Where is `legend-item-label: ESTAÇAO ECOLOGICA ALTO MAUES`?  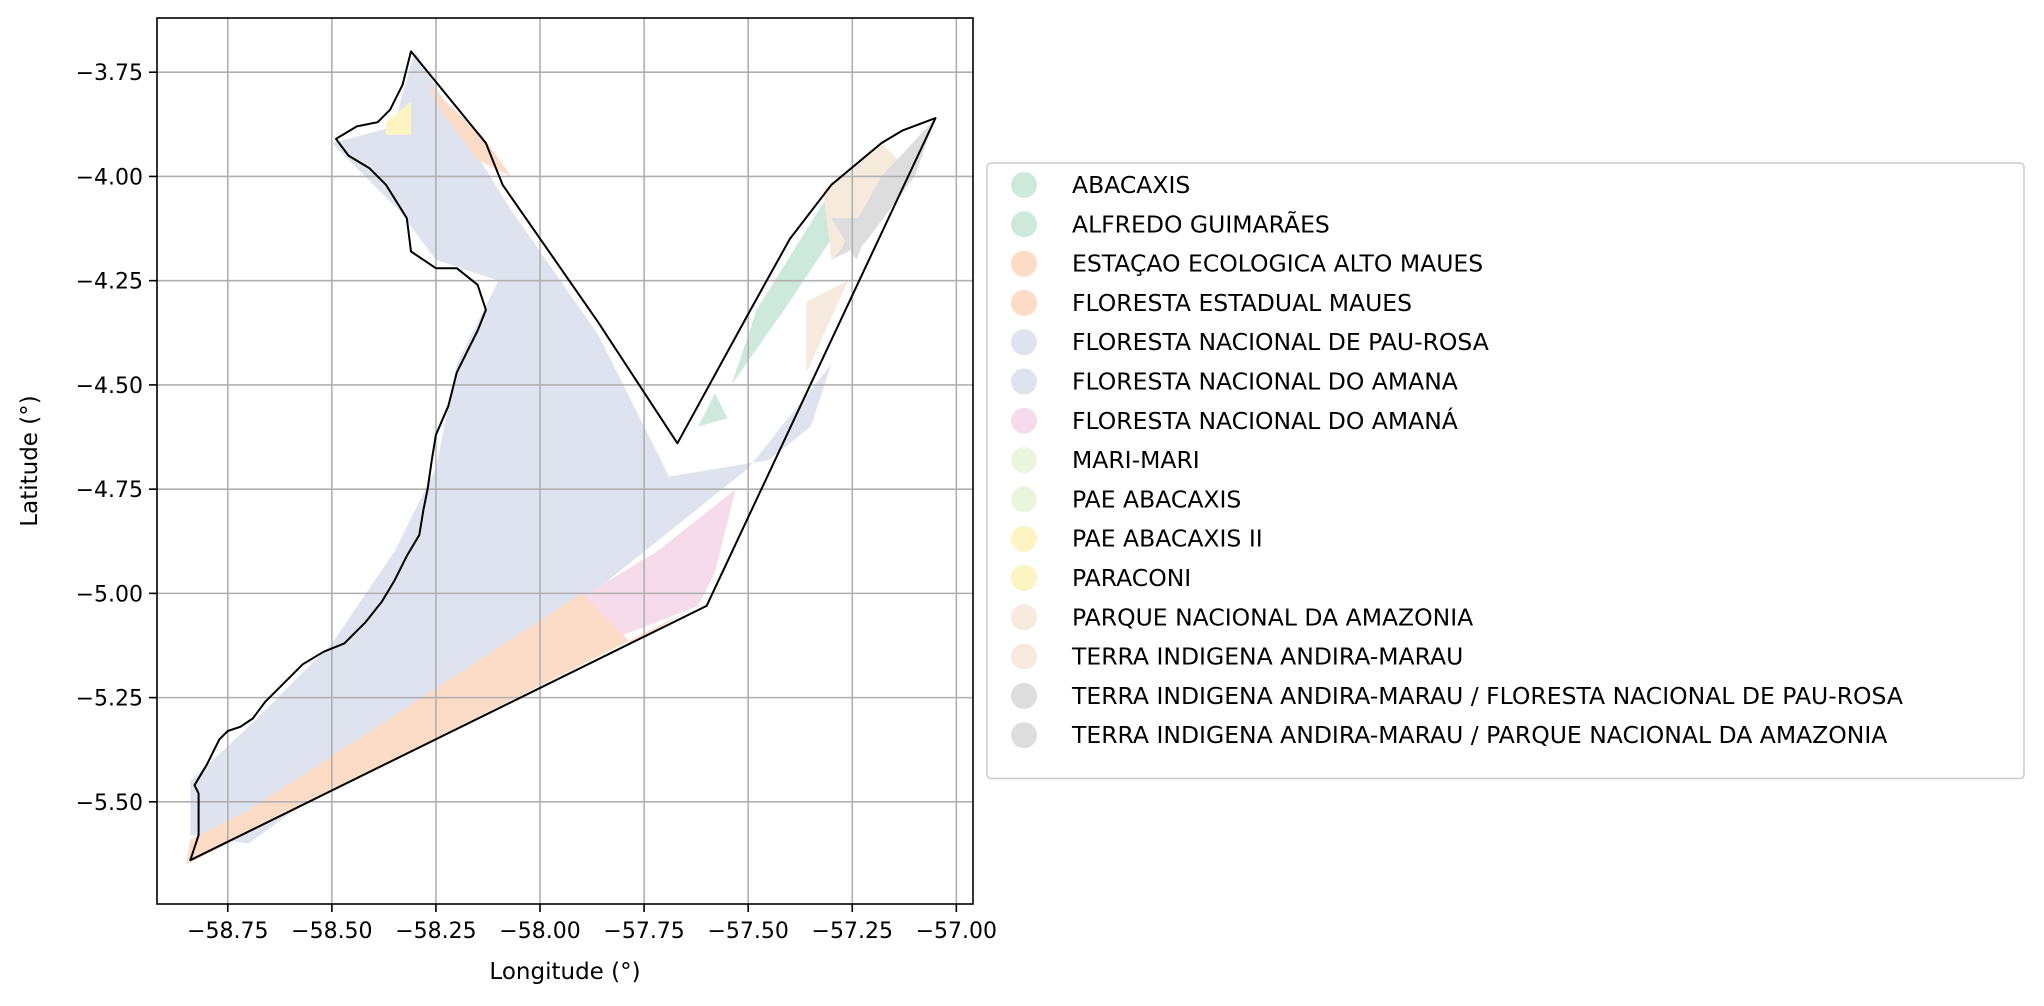 legend-item-label: ESTAÇAO ECOLOGICA ALTO MAUES is located at coordinates (1277, 264).